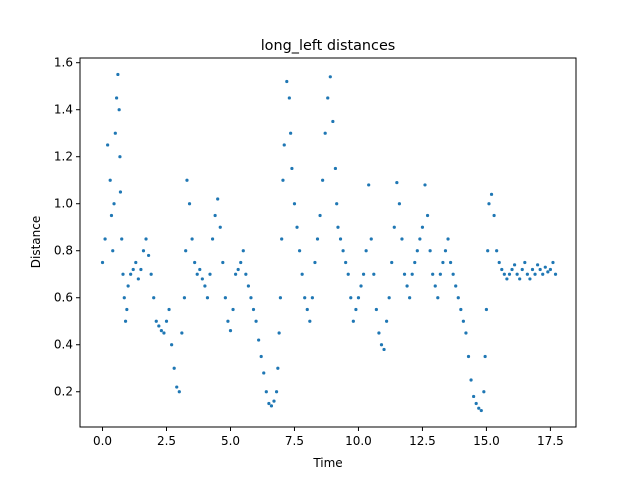 The width and height of the screenshot is (640, 480). I want to click on y-tick-label: 0.2, so click(63, 392).